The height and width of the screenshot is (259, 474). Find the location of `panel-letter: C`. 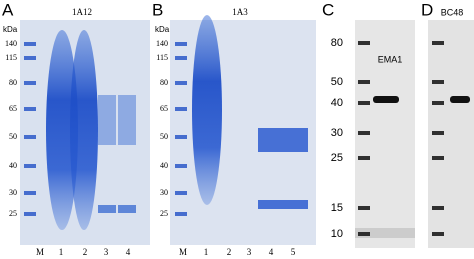

panel-letter: C is located at coordinates (328, 9).